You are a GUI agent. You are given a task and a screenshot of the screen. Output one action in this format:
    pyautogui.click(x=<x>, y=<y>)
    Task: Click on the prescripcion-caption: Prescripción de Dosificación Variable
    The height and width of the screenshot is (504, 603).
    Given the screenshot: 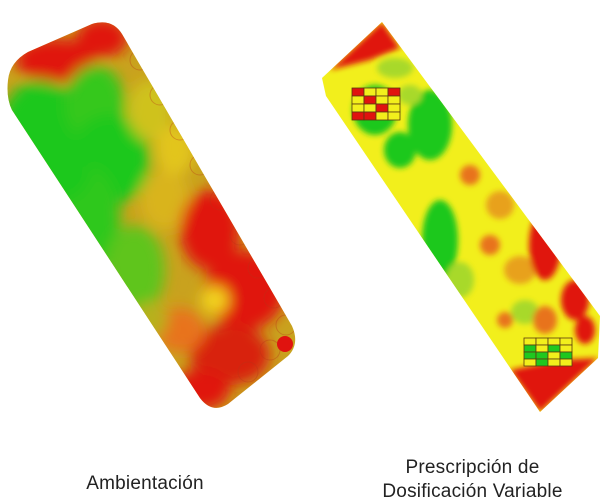 What is the action you would take?
    pyautogui.click(x=472, y=480)
    